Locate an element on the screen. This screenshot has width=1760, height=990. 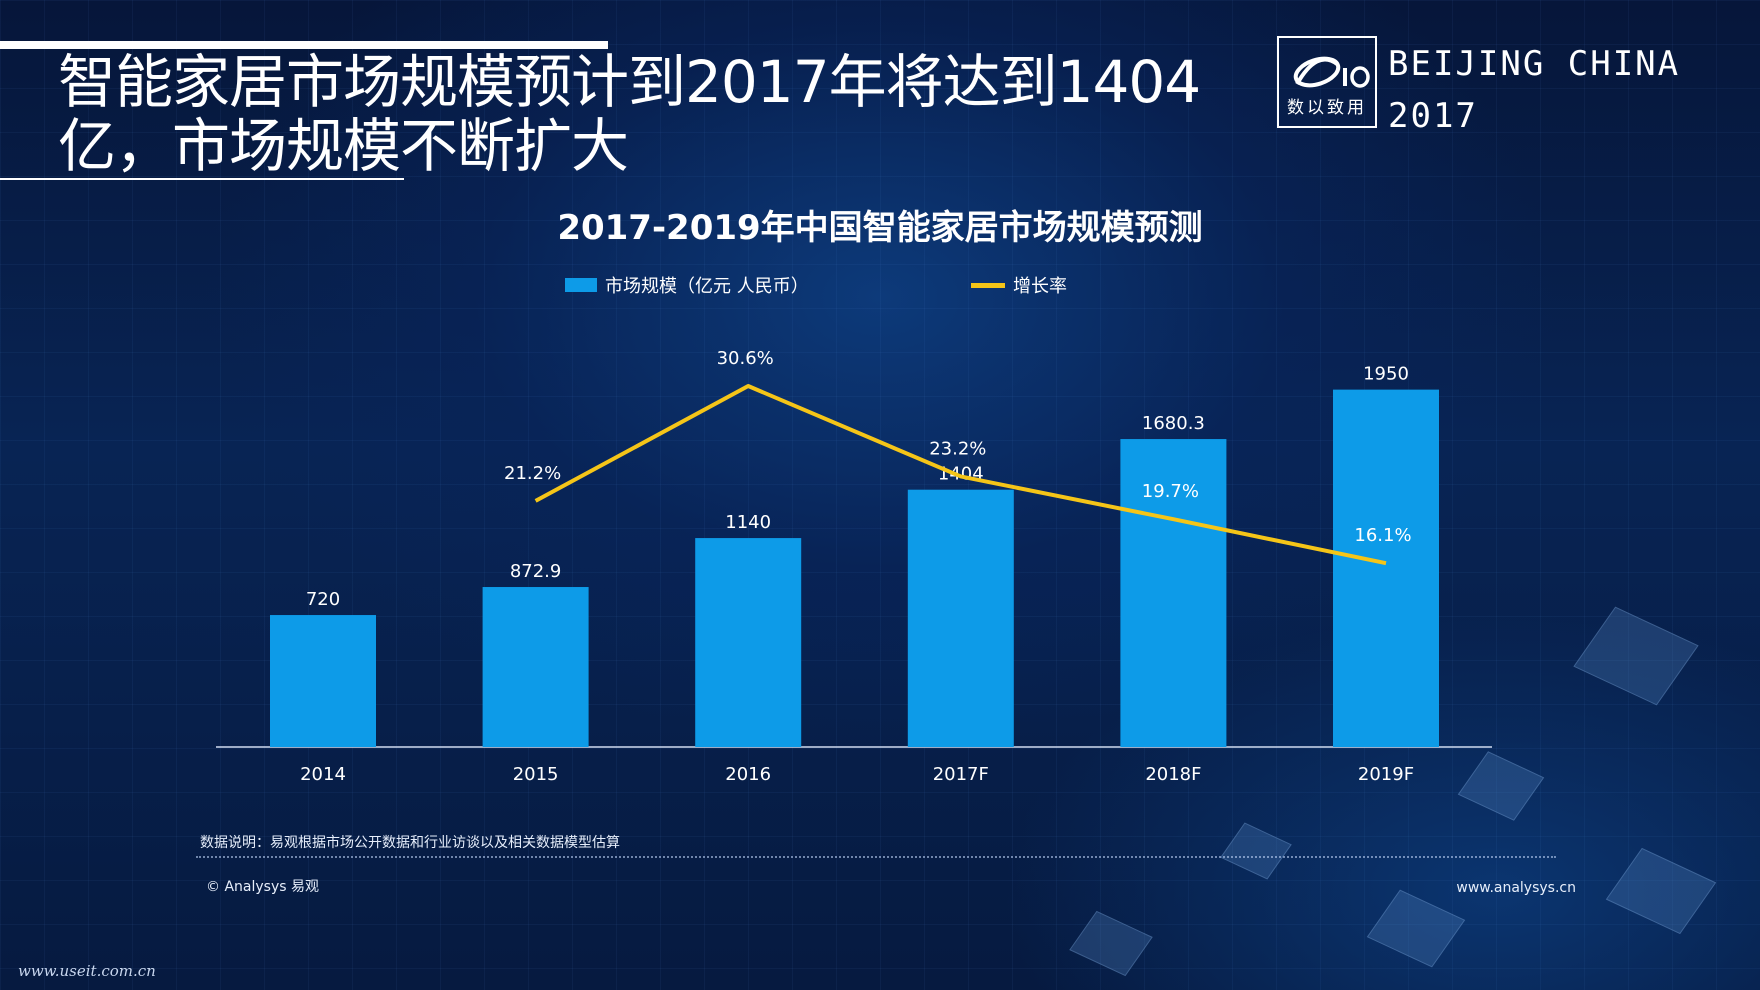
logo-mark-icon is located at coordinates (1331, 72).